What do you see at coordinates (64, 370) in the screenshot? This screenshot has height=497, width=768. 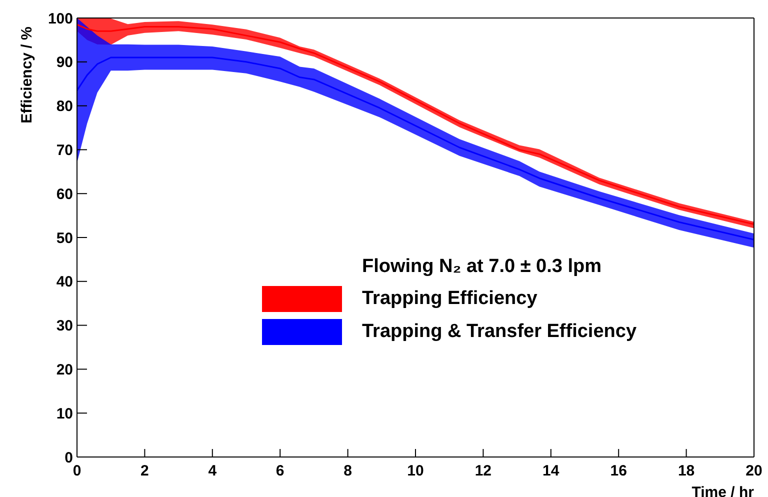 I see `y-tick-label: 20` at bounding box center [64, 370].